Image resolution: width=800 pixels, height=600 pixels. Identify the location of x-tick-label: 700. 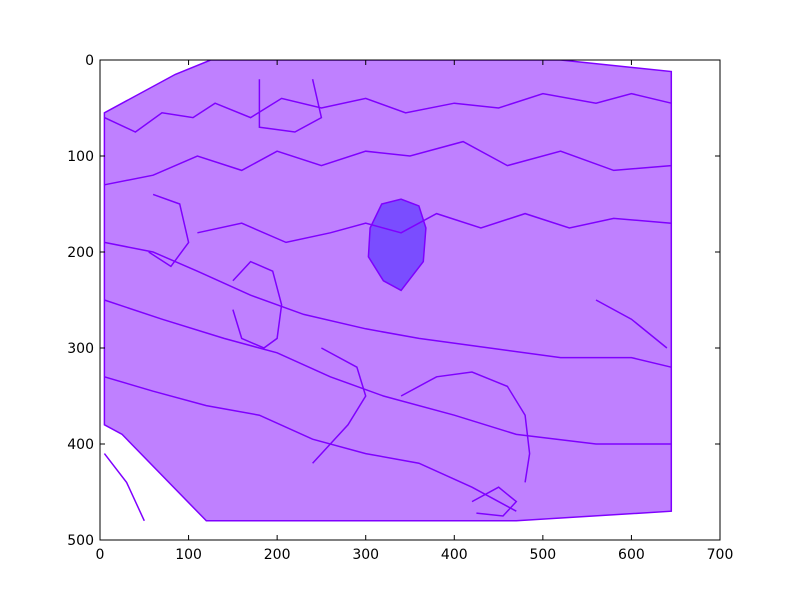
(720, 555).